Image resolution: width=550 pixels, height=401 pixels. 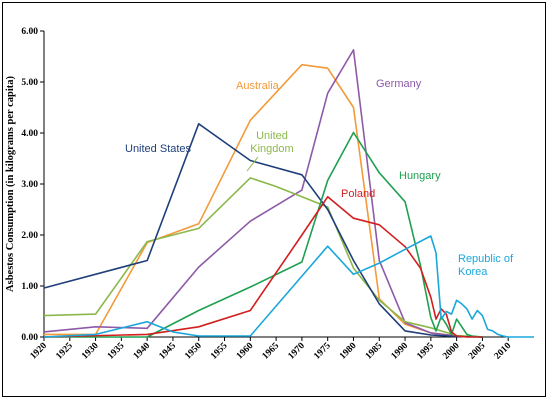 What do you see at coordinates (116, 351) in the screenshot?
I see `x-tick-label: 1935` at bounding box center [116, 351].